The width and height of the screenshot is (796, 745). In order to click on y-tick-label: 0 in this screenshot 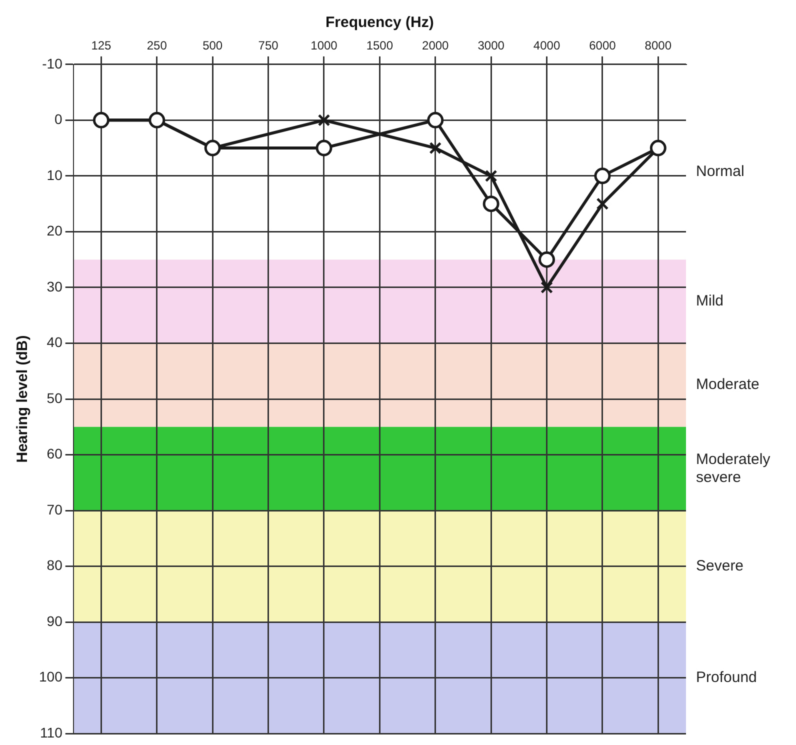, I will do `click(58, 119)`.